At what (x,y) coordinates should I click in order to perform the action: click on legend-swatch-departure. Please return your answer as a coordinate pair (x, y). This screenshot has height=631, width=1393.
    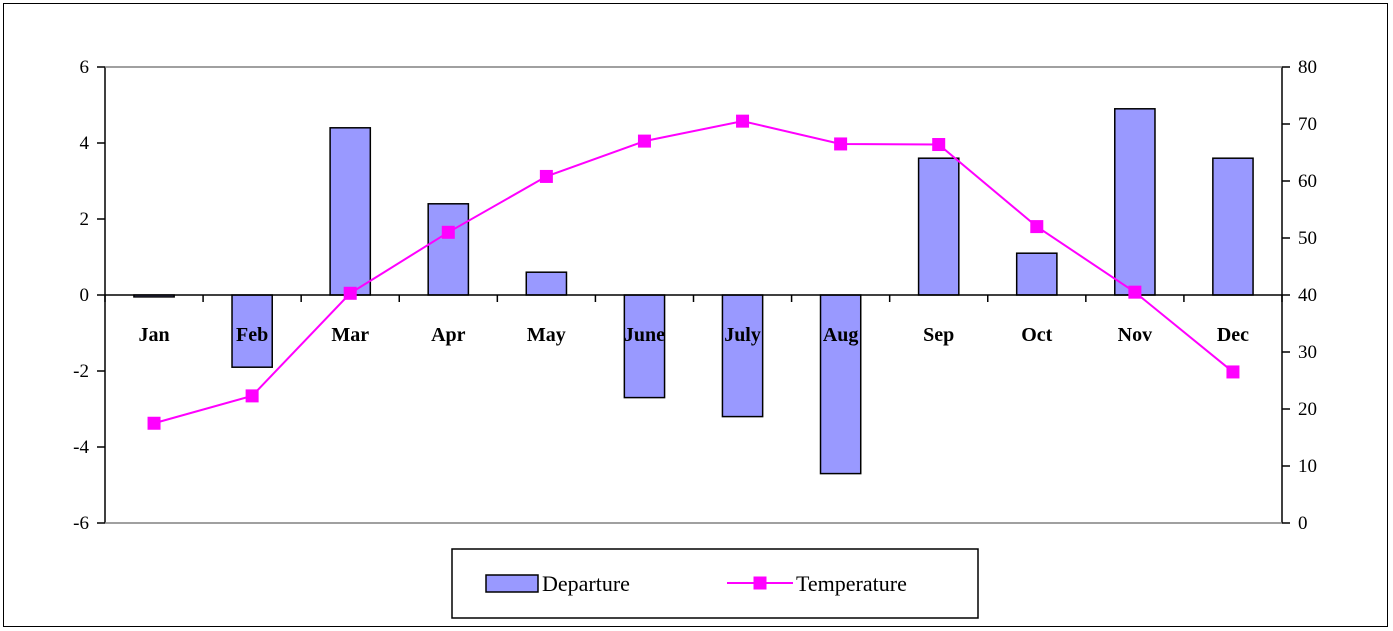
    Looking at the image, I should click on (512, 583).